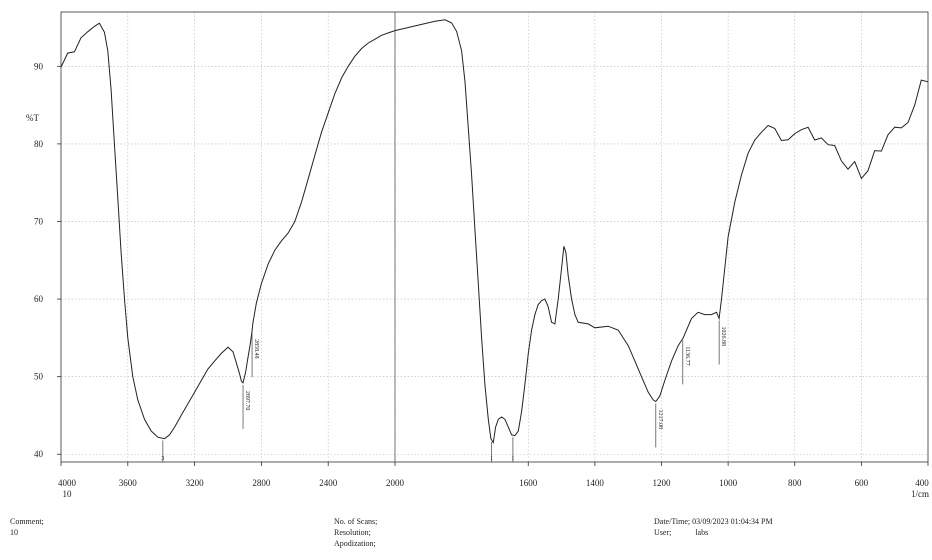 The image size is (932, 560). I want to click on comment-value: 10, so click(14, 532).